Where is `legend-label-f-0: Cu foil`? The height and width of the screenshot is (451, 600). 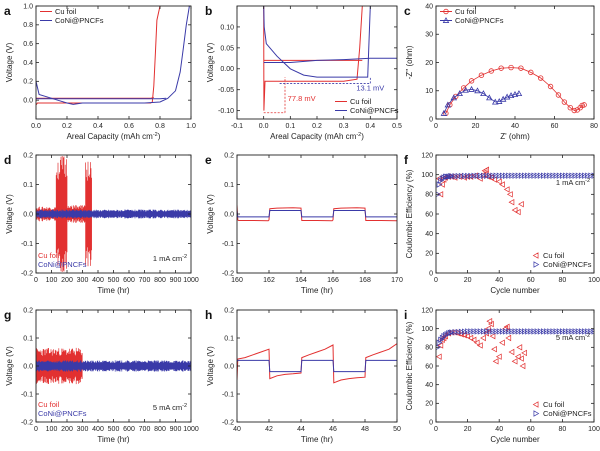 legend-label-f-0: Cu foil is located at coordinates (554, 255).